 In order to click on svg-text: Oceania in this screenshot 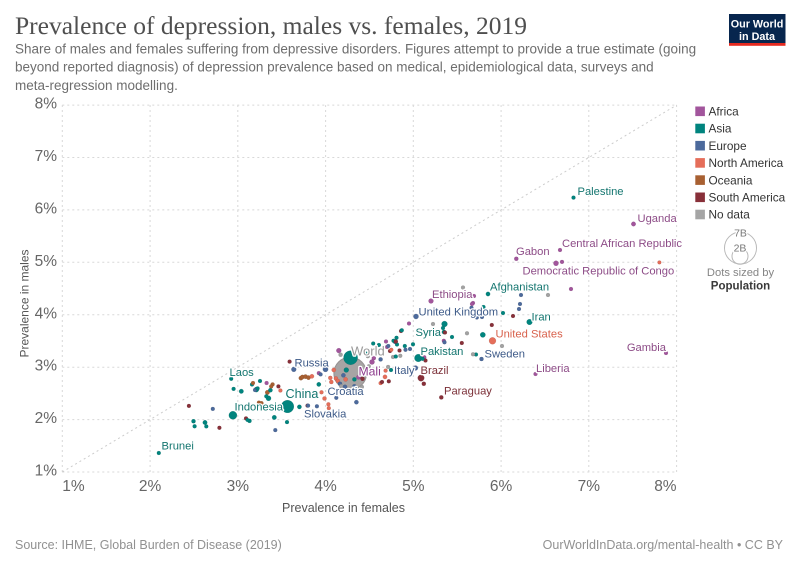, I will do `click(731, 180)`.